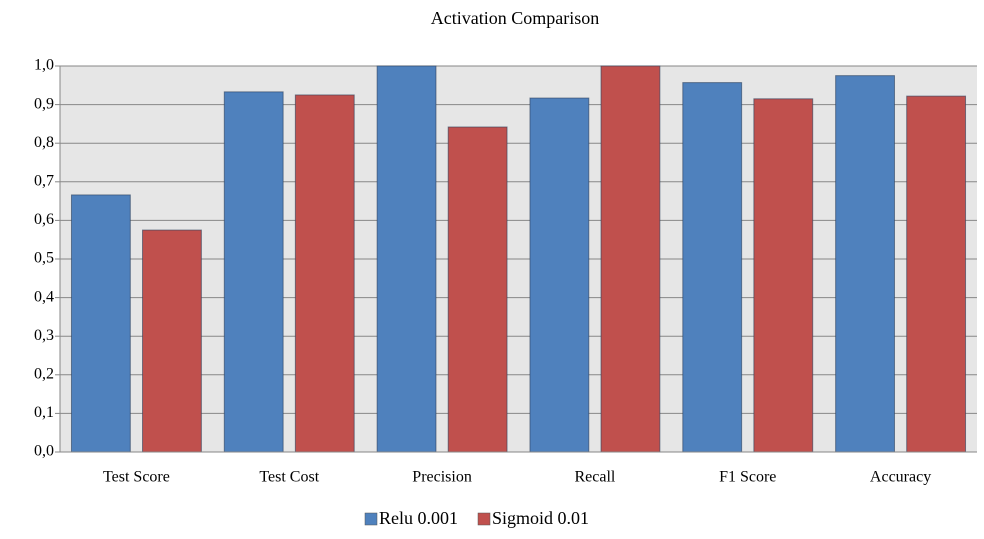 The width and height of the screenshot is (984, 539). I want to click on y-tick-label: 0,7, so click(44, 180).